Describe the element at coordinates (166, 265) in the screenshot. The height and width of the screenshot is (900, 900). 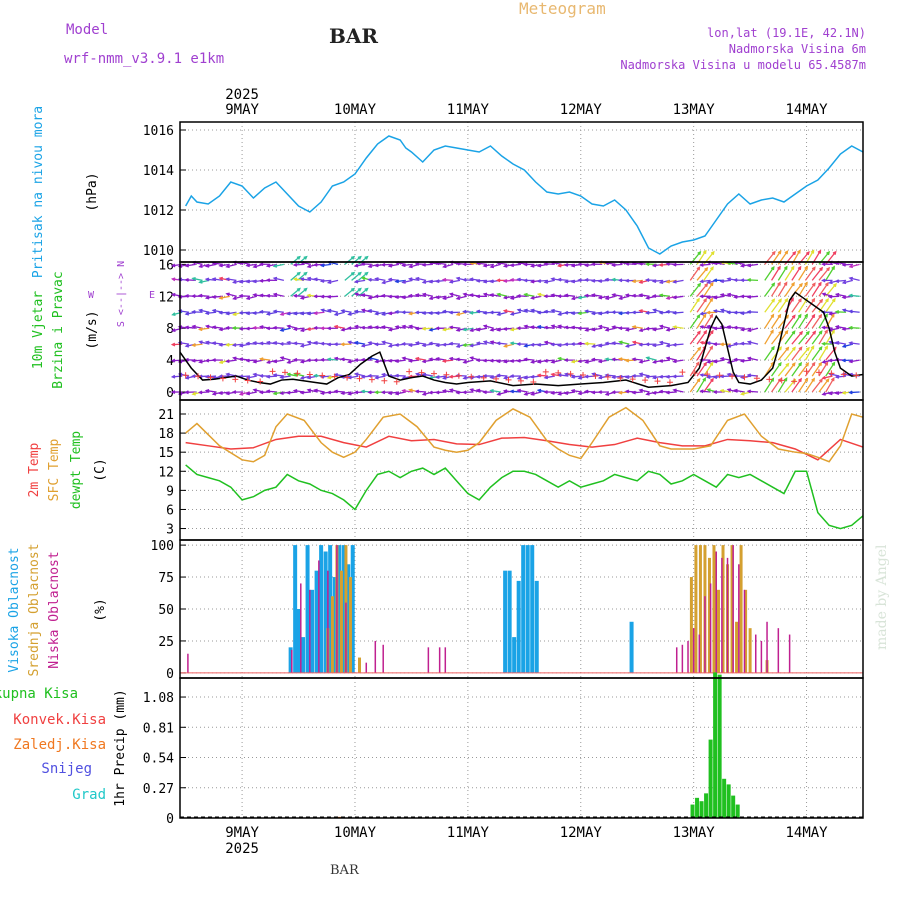
I see `wind-tick-label: 16` at that location.